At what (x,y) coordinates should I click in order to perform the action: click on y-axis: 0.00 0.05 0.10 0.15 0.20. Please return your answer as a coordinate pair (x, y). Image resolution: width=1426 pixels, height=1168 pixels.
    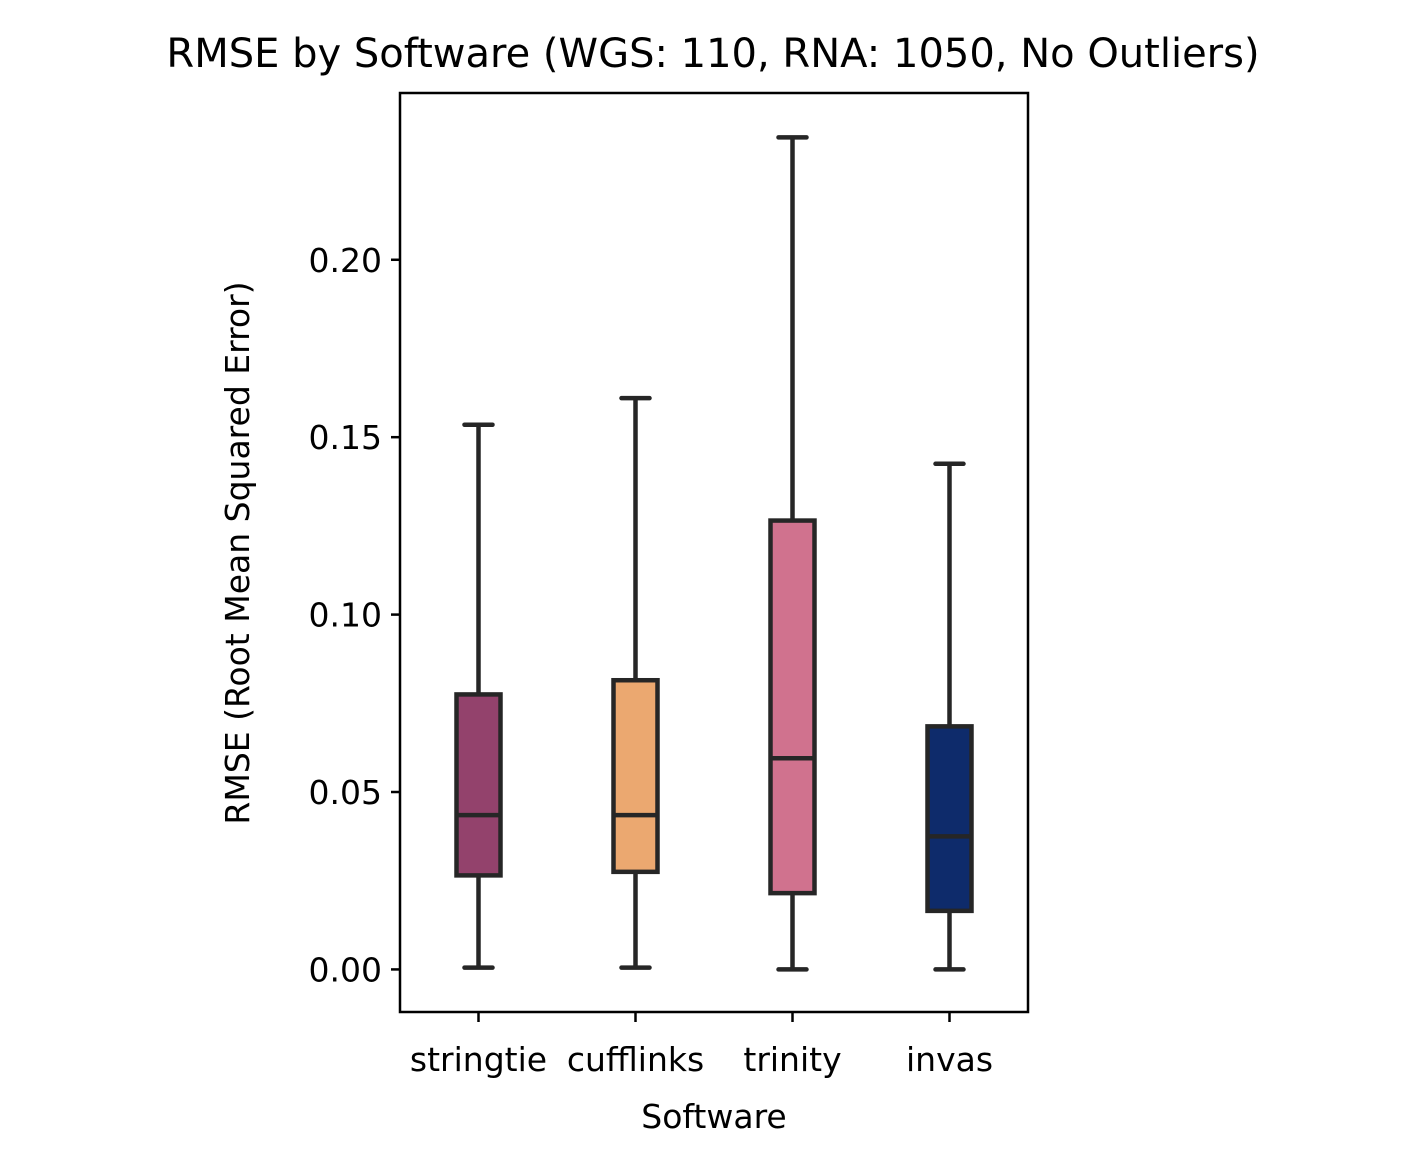
    Looking at the image, I should click on (354, 615).